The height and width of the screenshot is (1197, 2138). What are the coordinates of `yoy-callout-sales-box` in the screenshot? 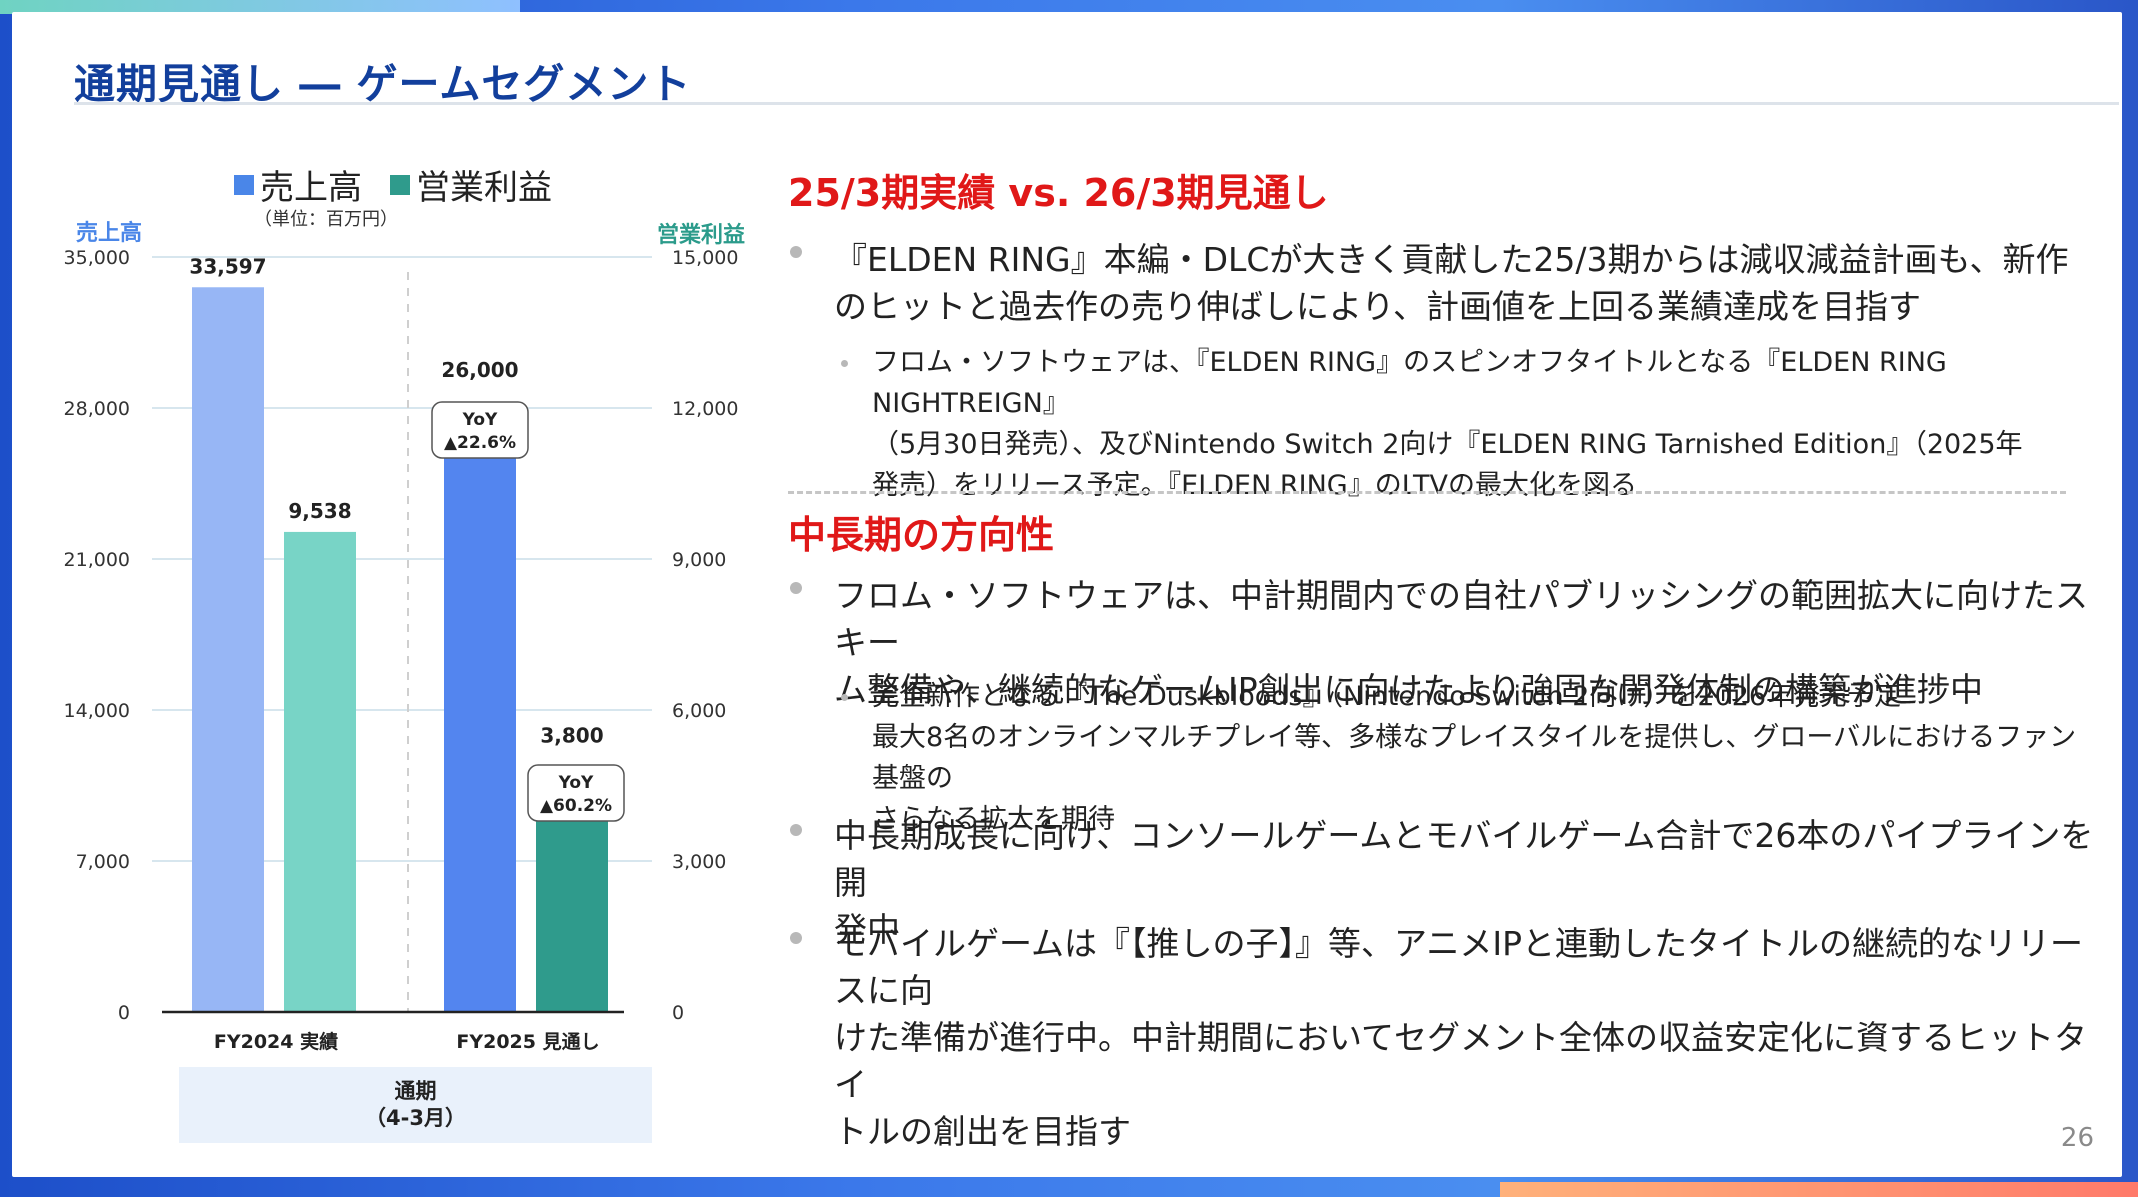 It's located at (480, 430).